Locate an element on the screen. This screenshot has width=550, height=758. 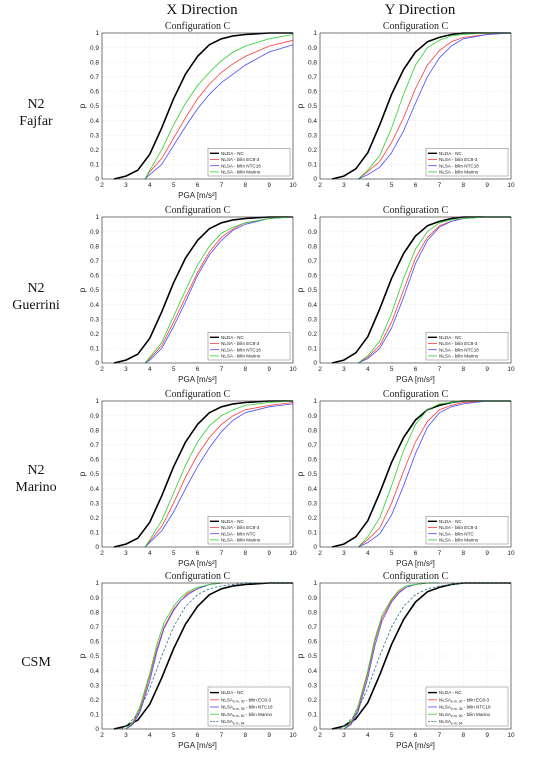
row-label-line1: N2 is located at coordinates (36, 470).